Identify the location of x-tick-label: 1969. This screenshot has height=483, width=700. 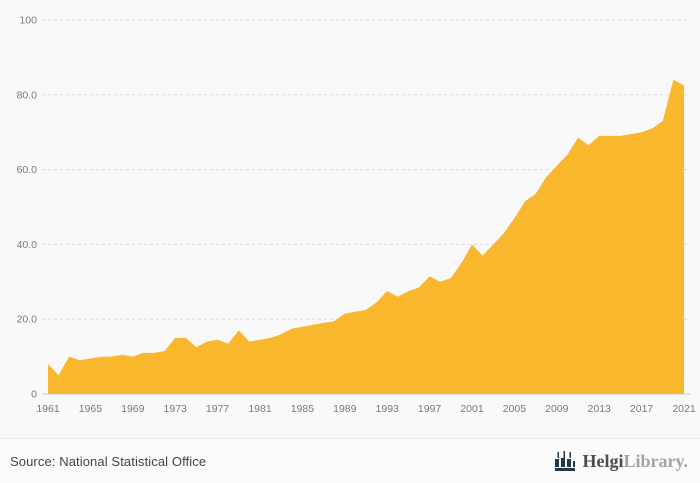
(133, 409).